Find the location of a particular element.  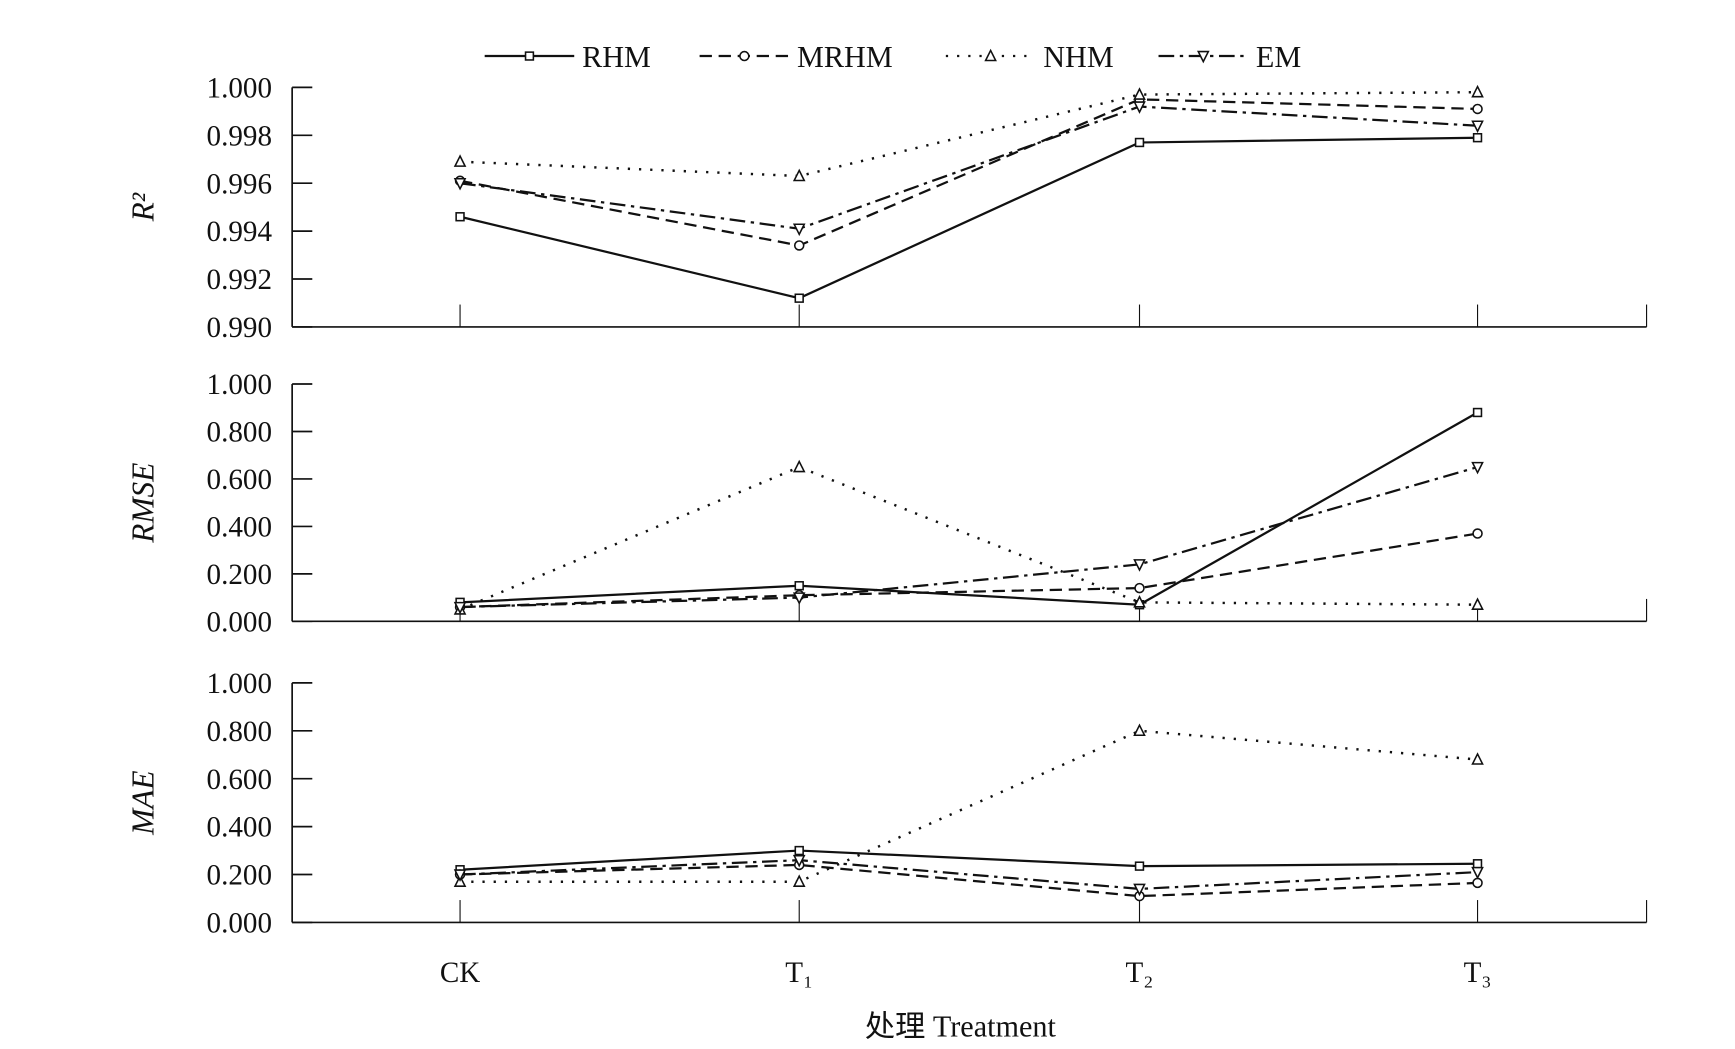

y-tick-label: 0.998 is located at coordinates (239, 136).